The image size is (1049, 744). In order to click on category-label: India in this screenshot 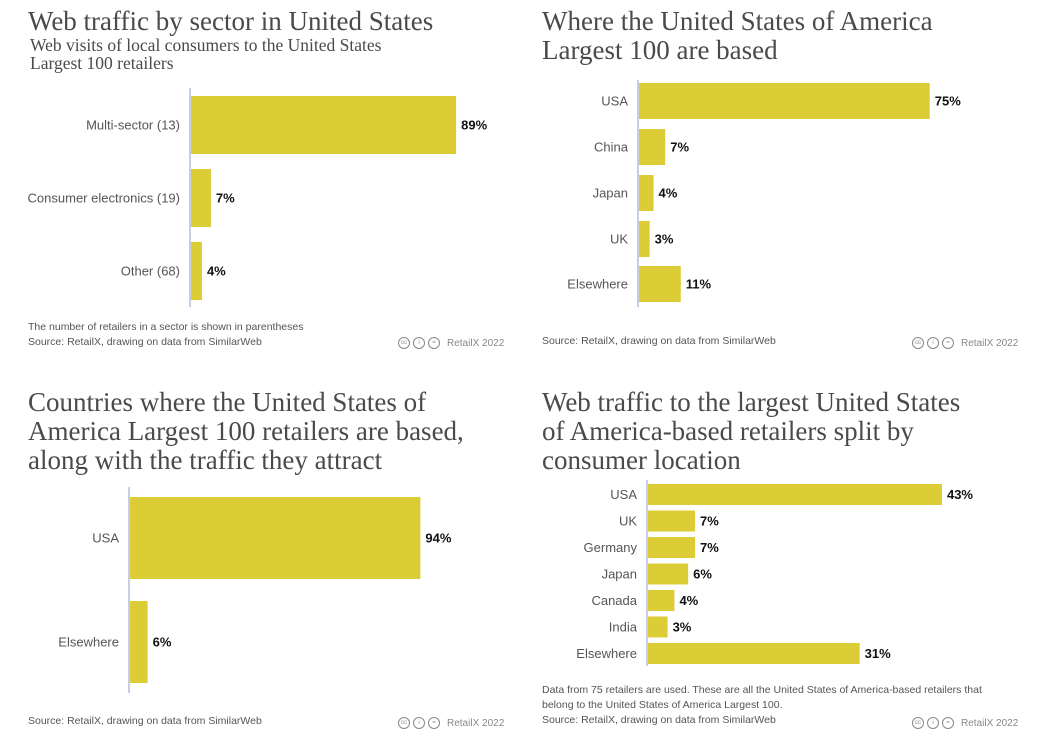, I will do `click(623, 627)`.